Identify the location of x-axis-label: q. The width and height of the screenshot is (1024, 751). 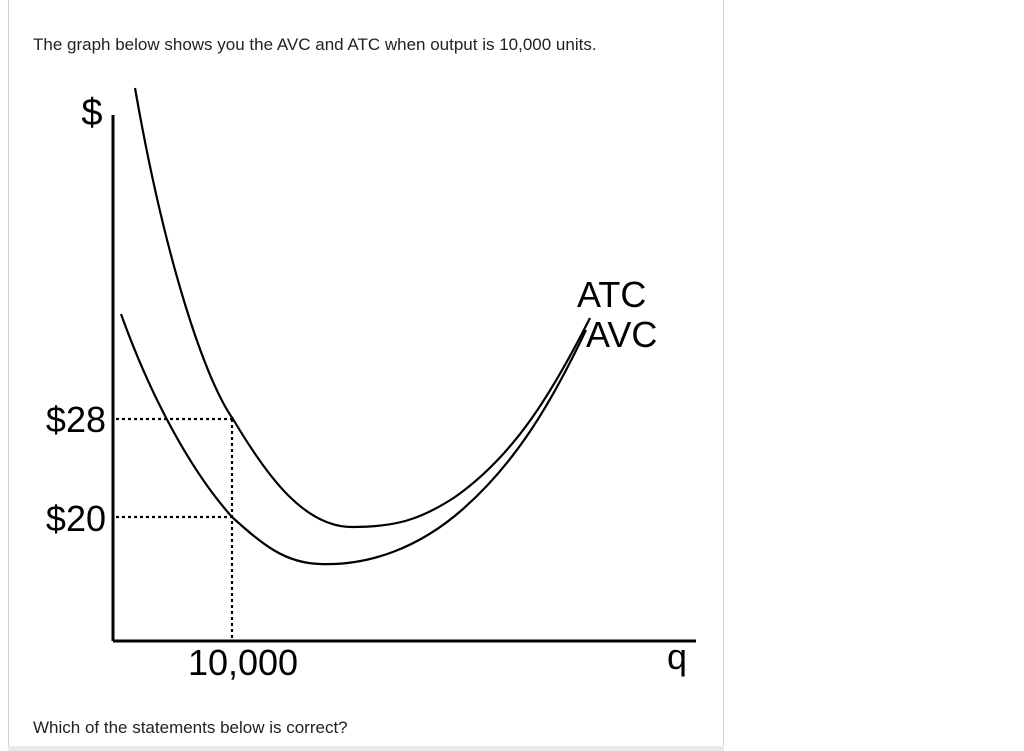
(677, 656).